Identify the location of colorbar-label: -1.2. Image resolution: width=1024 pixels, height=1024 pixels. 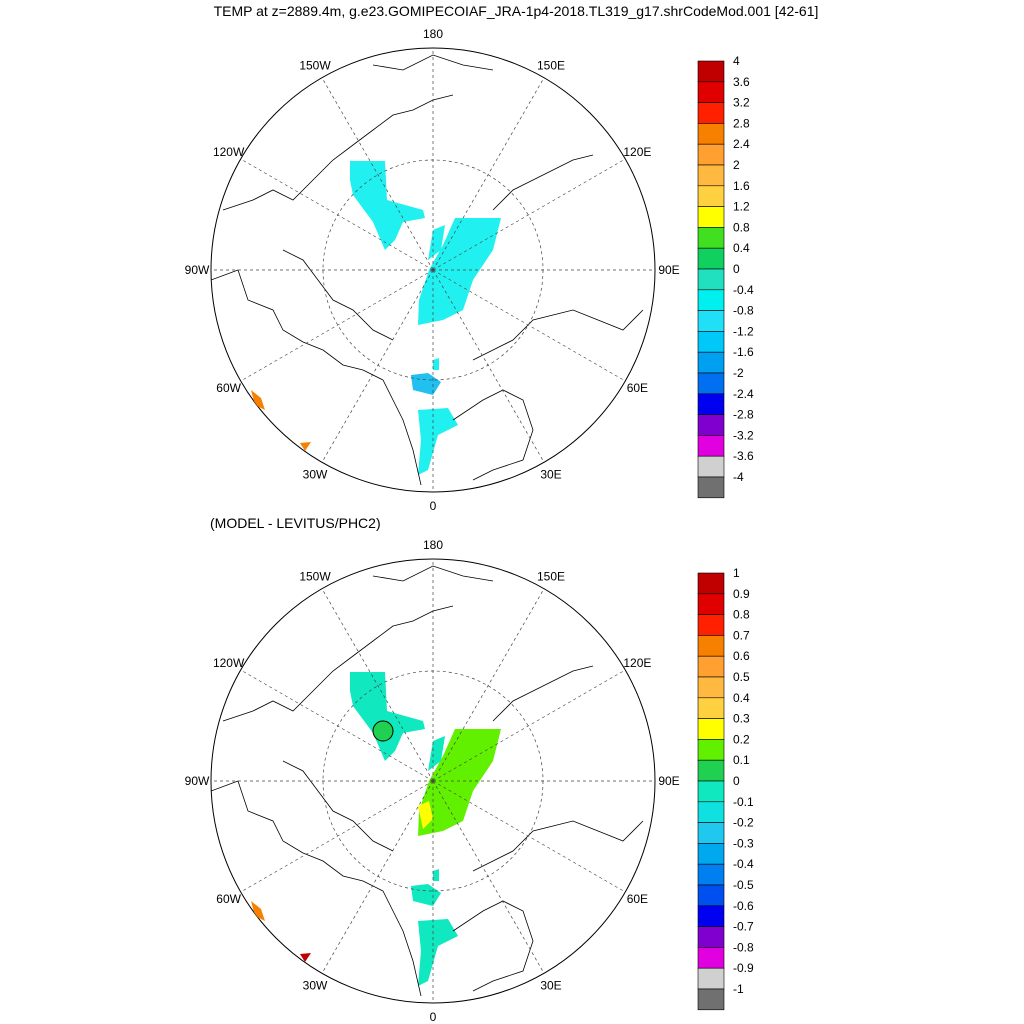
(743, 331).